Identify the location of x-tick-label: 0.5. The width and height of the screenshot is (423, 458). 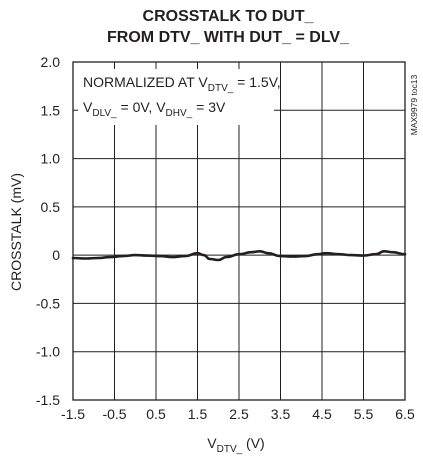
(156, 414).